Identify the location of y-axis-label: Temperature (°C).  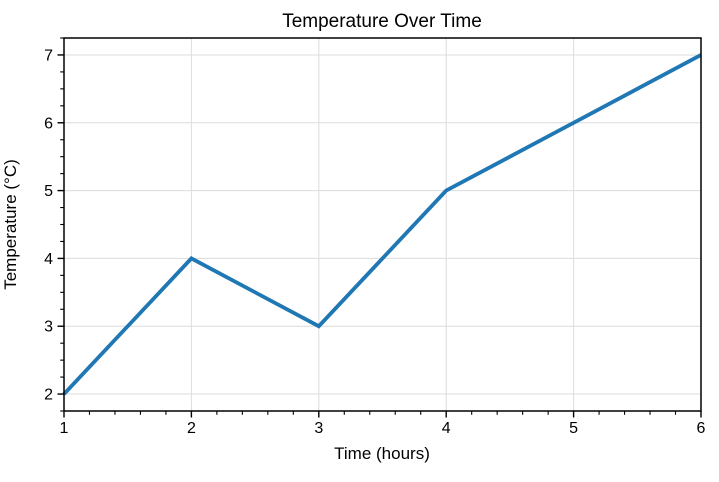
(10, 224).